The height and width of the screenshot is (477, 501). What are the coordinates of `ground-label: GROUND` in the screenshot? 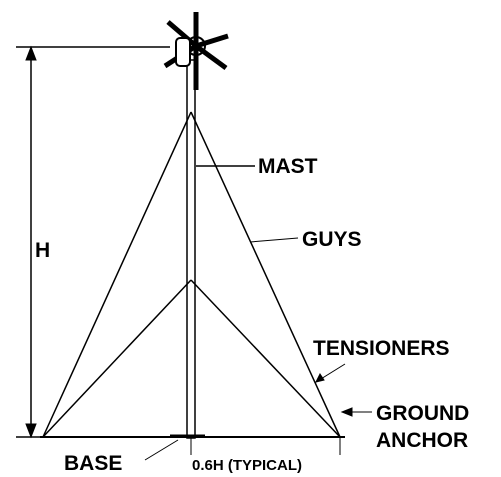 It's located at (422, 413).